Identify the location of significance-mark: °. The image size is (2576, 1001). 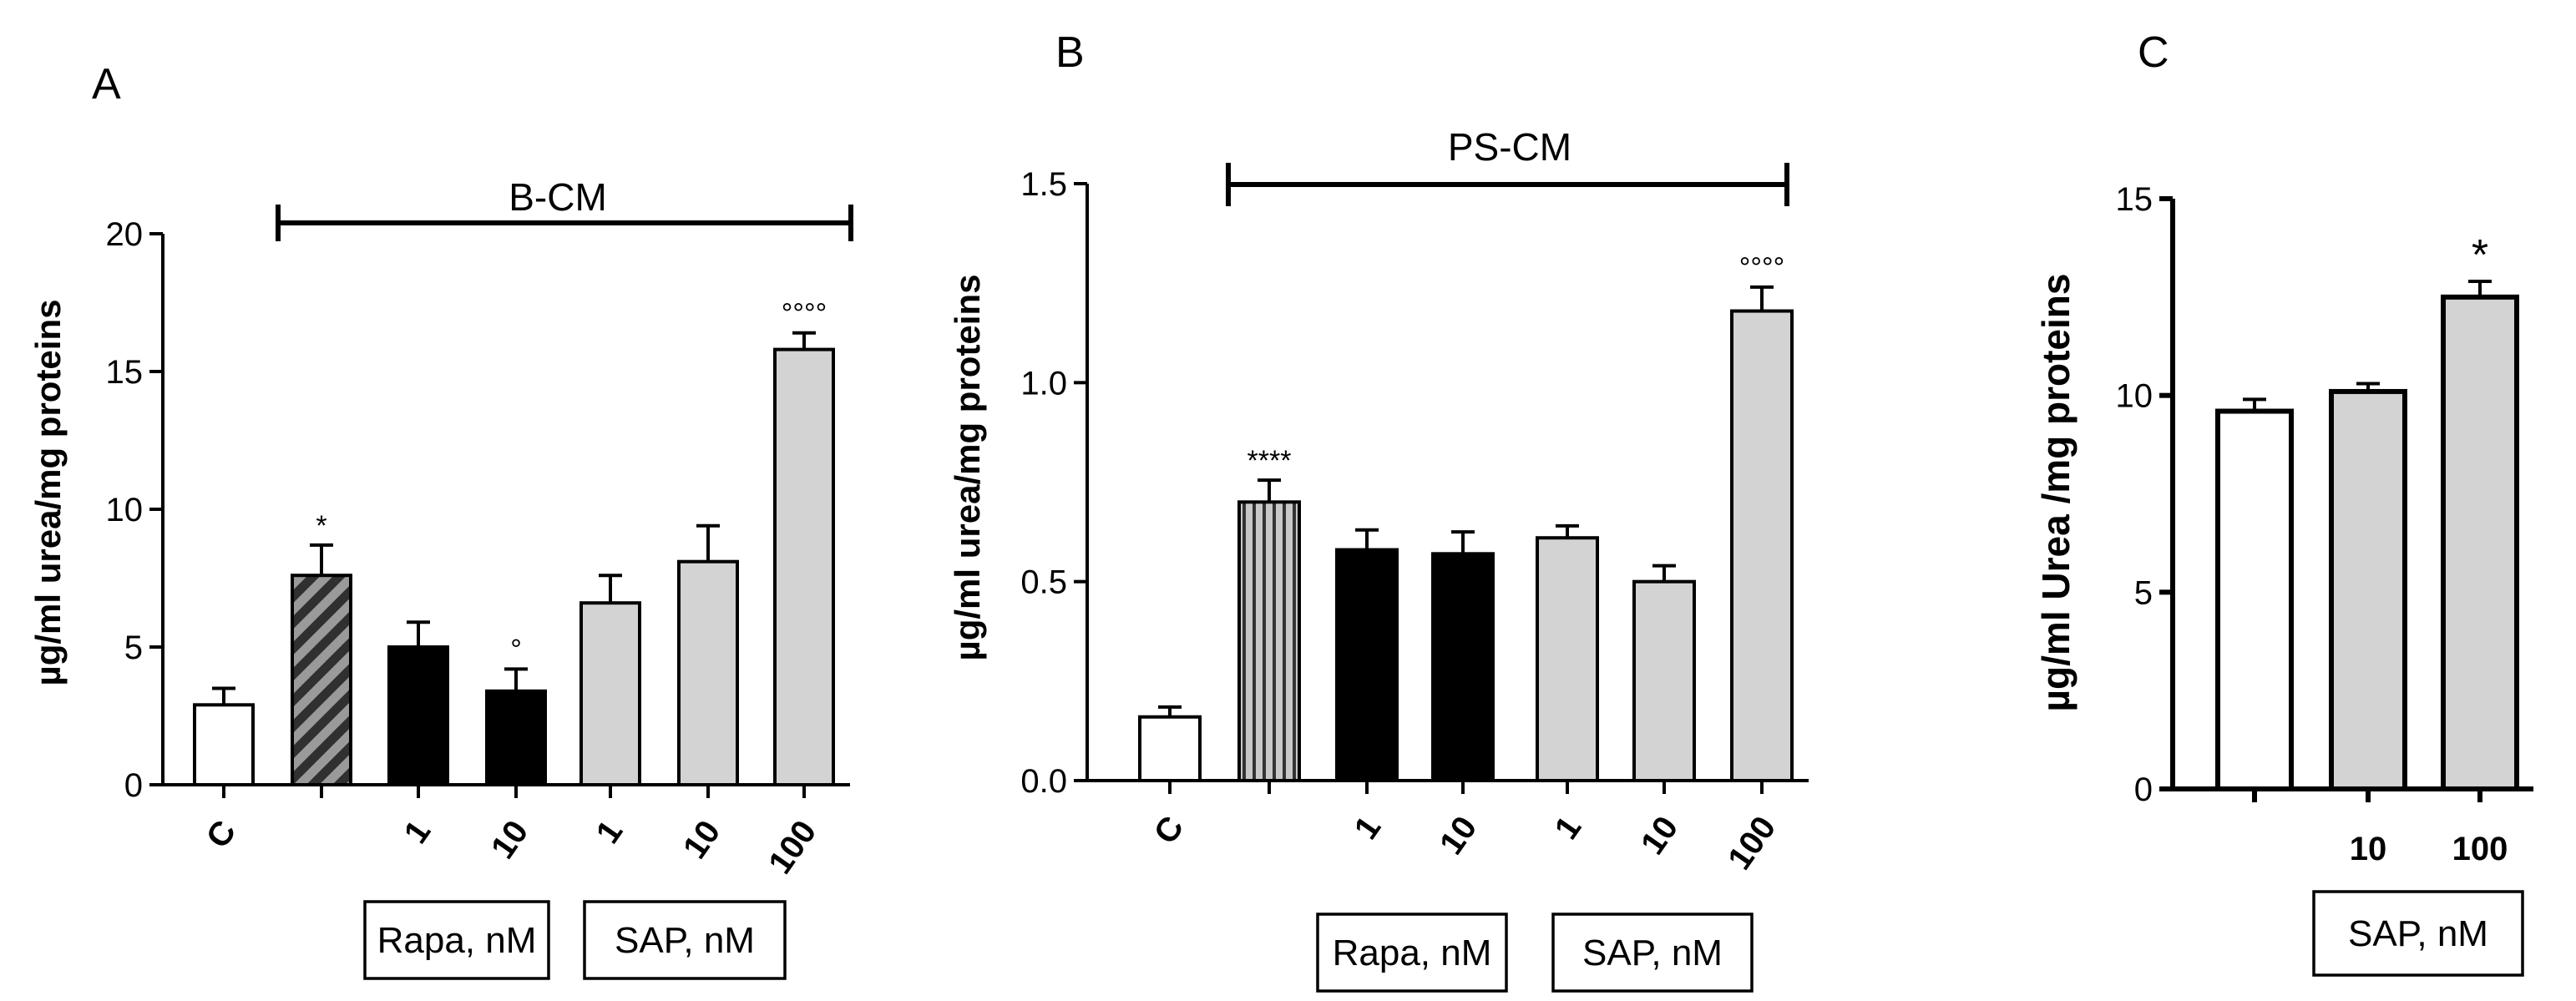
(516, 649).